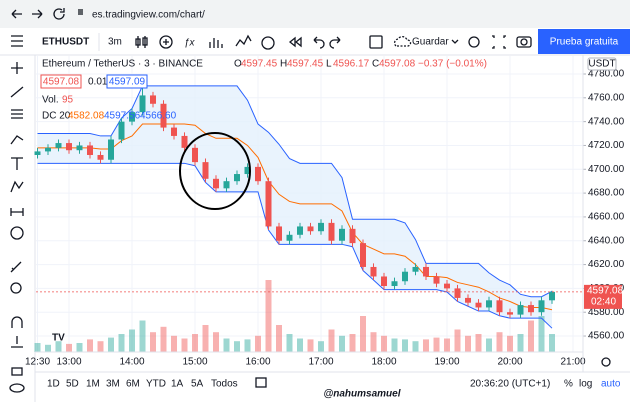  Describe the element at coordinates (243, 40) in the screenshot. I see `templates-button` at that location.